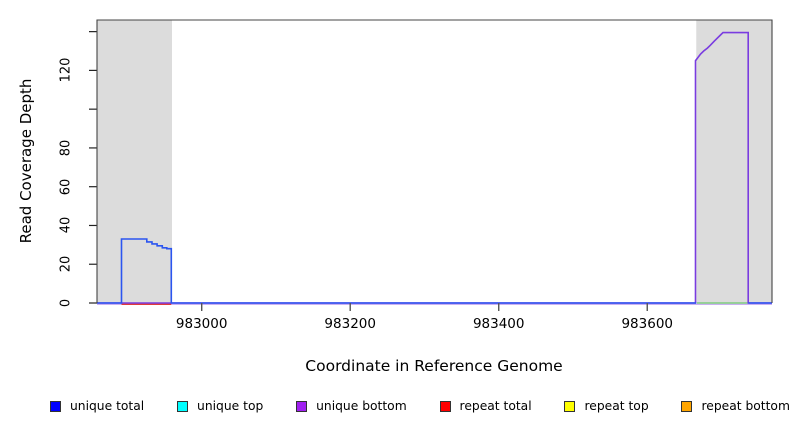  What do you see at coordinates (495, 406) in the screenshot?
I see `legend-label: repeat total` at bounding box center [495, 406].